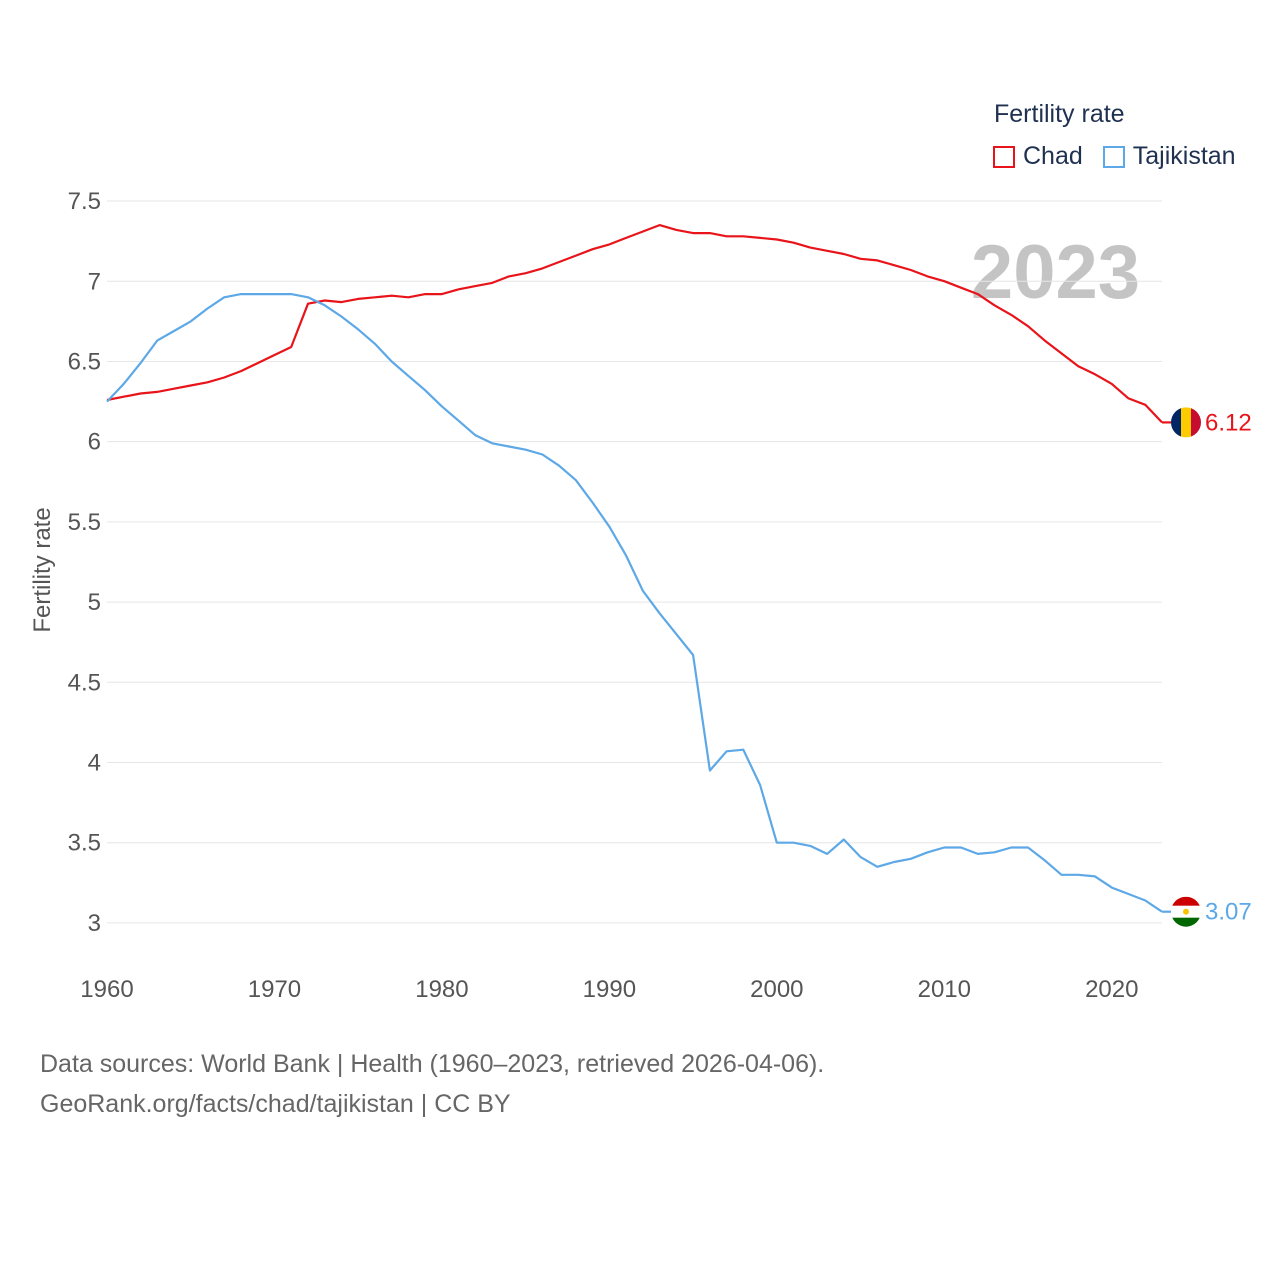 This screenshot has width=1280, height=1280. I want to click on y-tick-label: 3, so click(94, 923).